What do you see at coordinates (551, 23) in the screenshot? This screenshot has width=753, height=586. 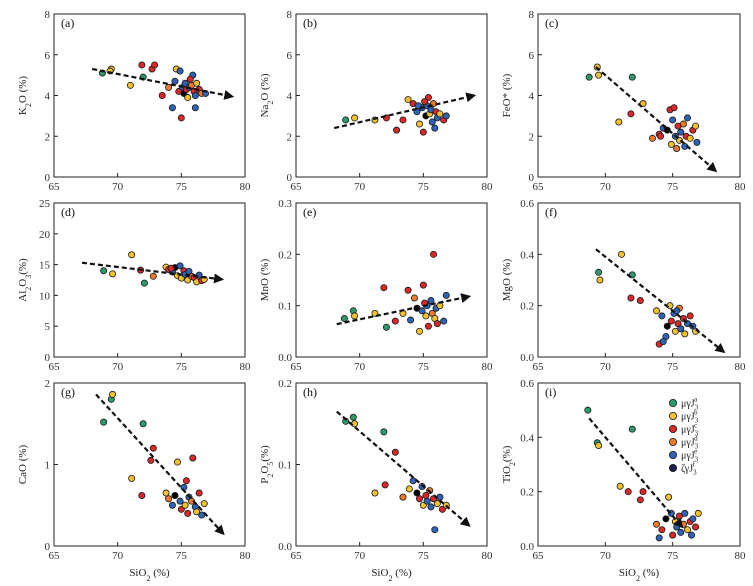 I see `panel-label: (c)` at bounding box center [551, 23].